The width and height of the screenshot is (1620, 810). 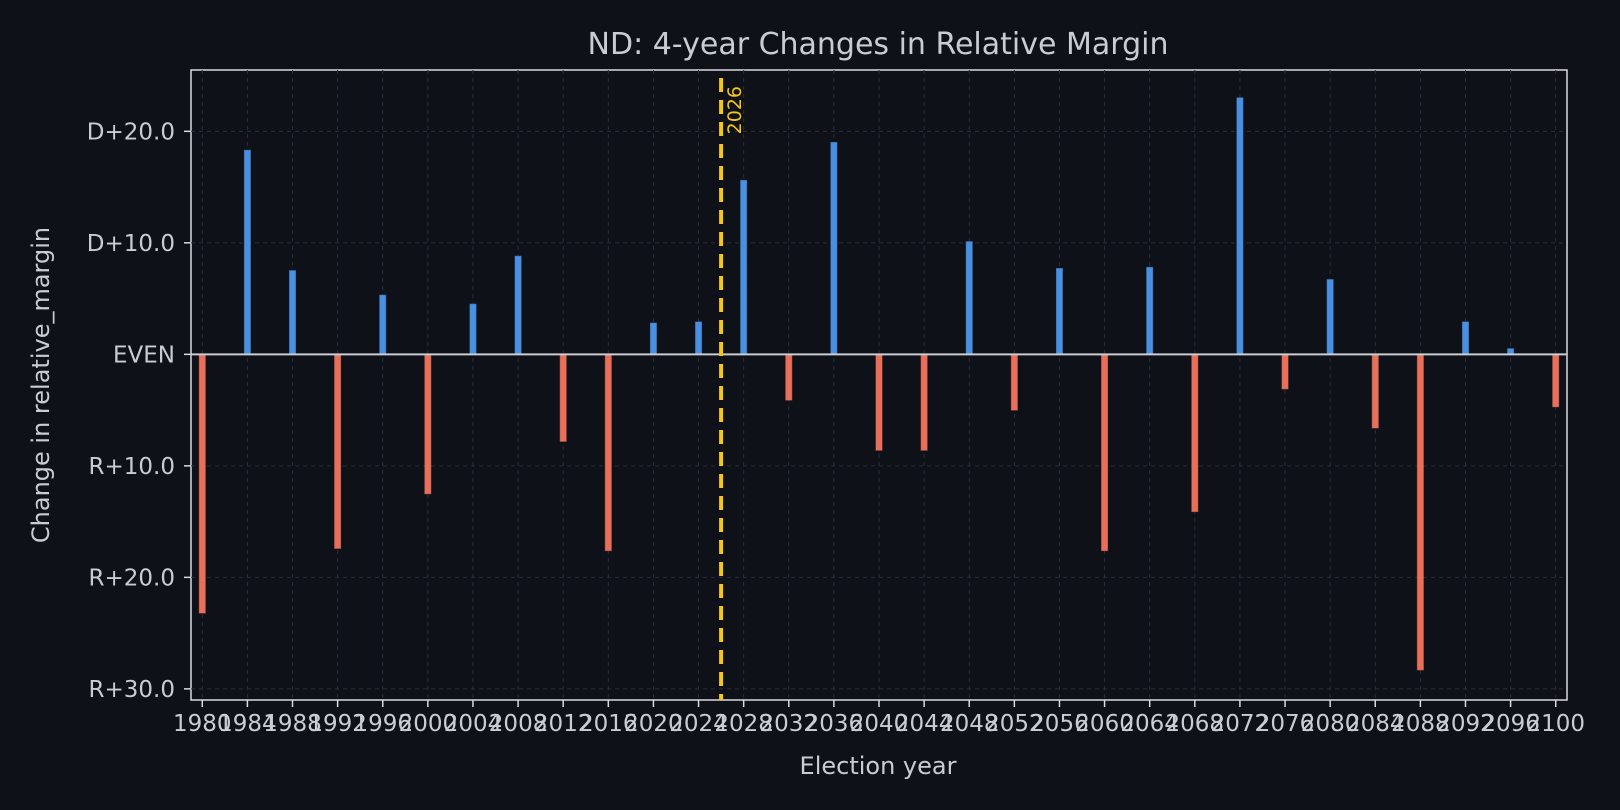 I want to click on x-tick-label: 2088, so click(x=1420, y=724).